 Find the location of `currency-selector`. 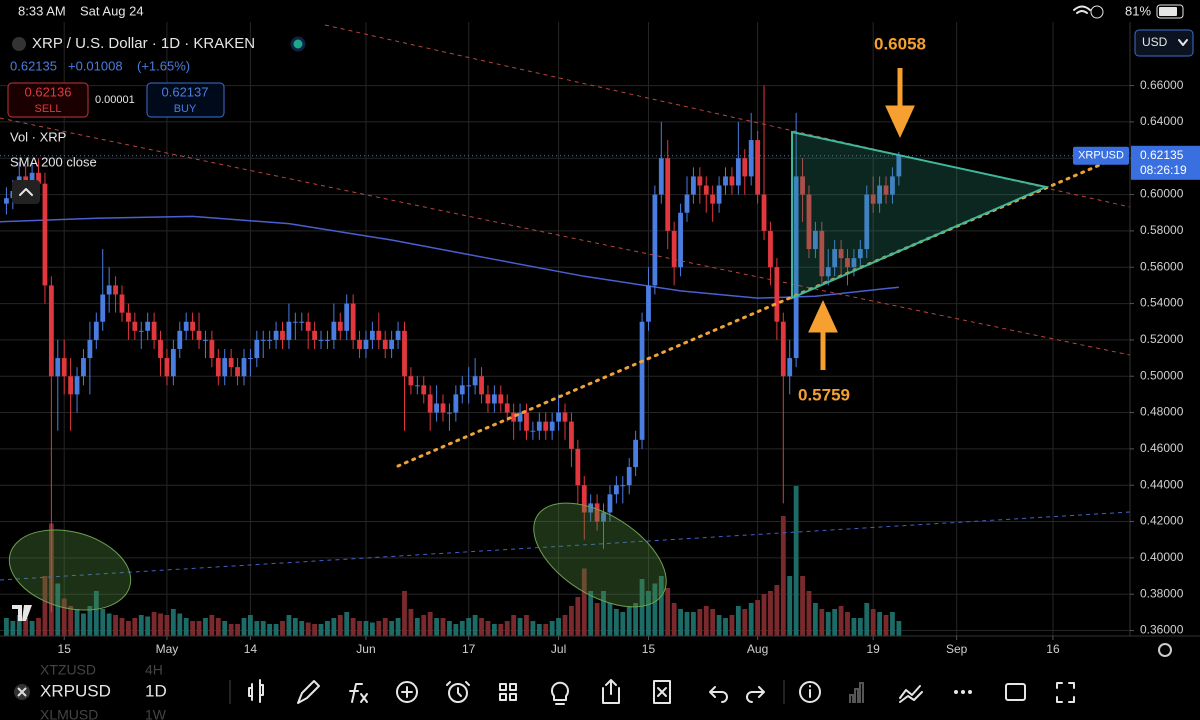

currency-selector is located at coordinates (1164, 43).